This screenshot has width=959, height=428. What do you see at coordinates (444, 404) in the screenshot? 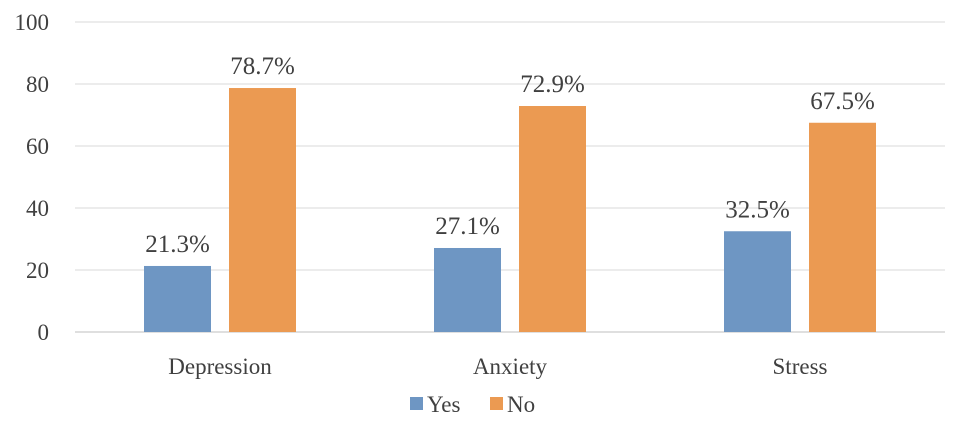
I see `legend-label-yes: Yes` at bounding box center [444, 404].